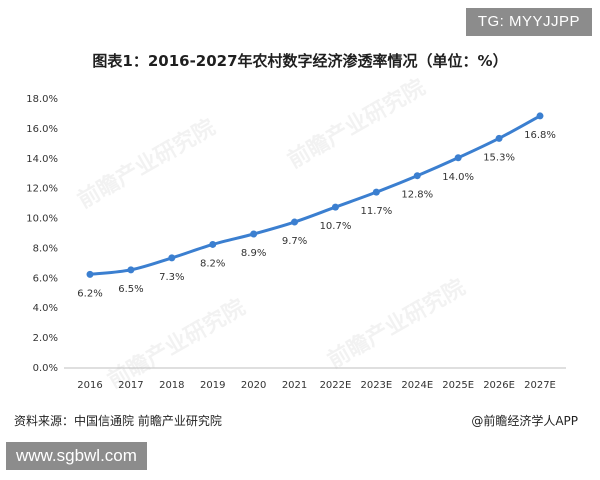 This screenshot has width=600, height=480. I want to click on data-label: 15.3%, so click(499, 157).